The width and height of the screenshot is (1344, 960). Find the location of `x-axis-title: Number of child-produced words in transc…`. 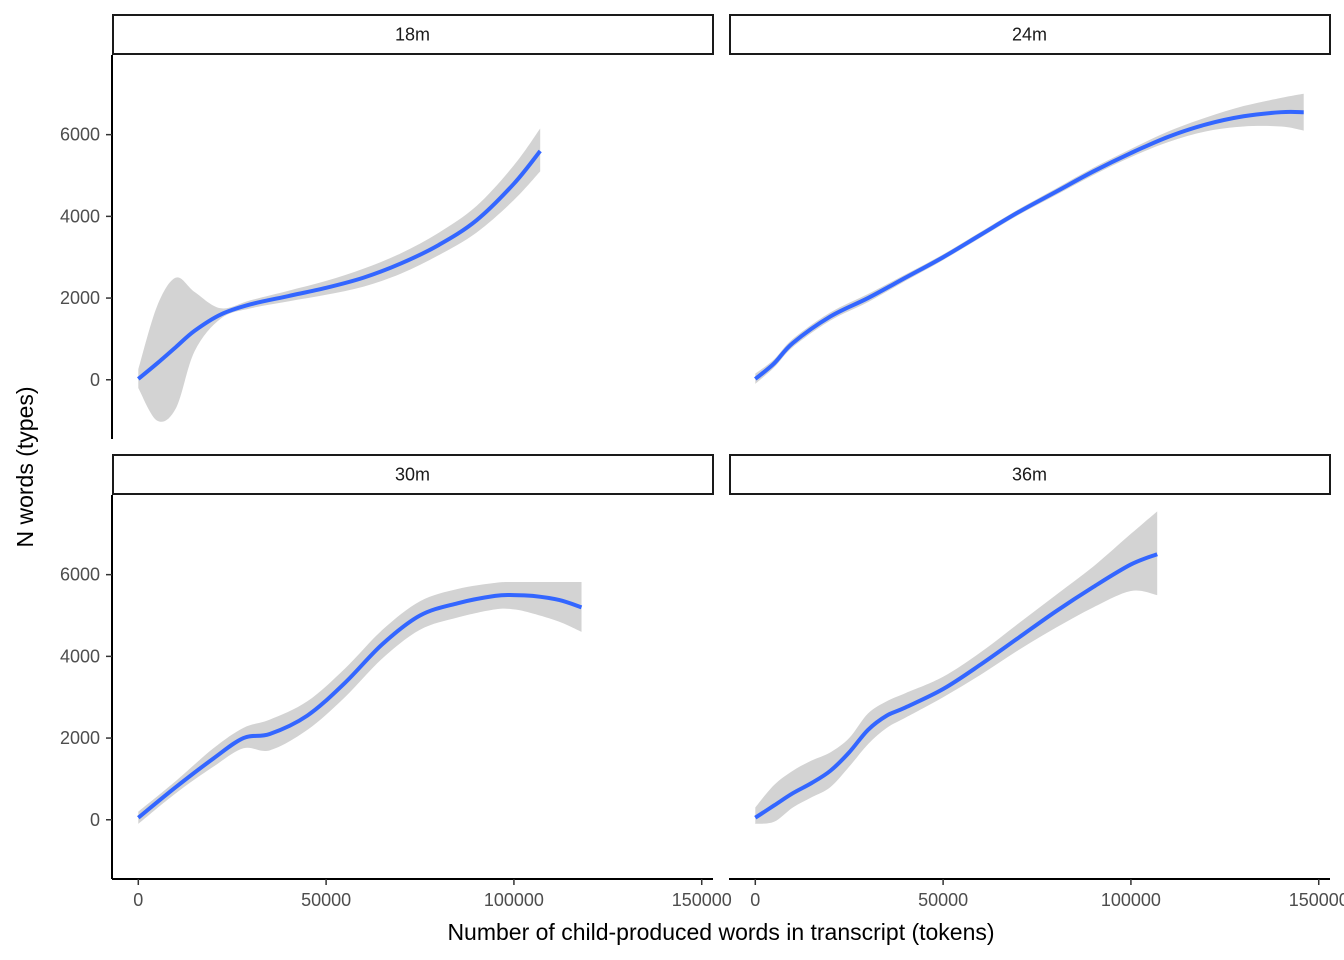

x-axis-title: Number of child-produced words in transc… is located at coordinates (720, 932).